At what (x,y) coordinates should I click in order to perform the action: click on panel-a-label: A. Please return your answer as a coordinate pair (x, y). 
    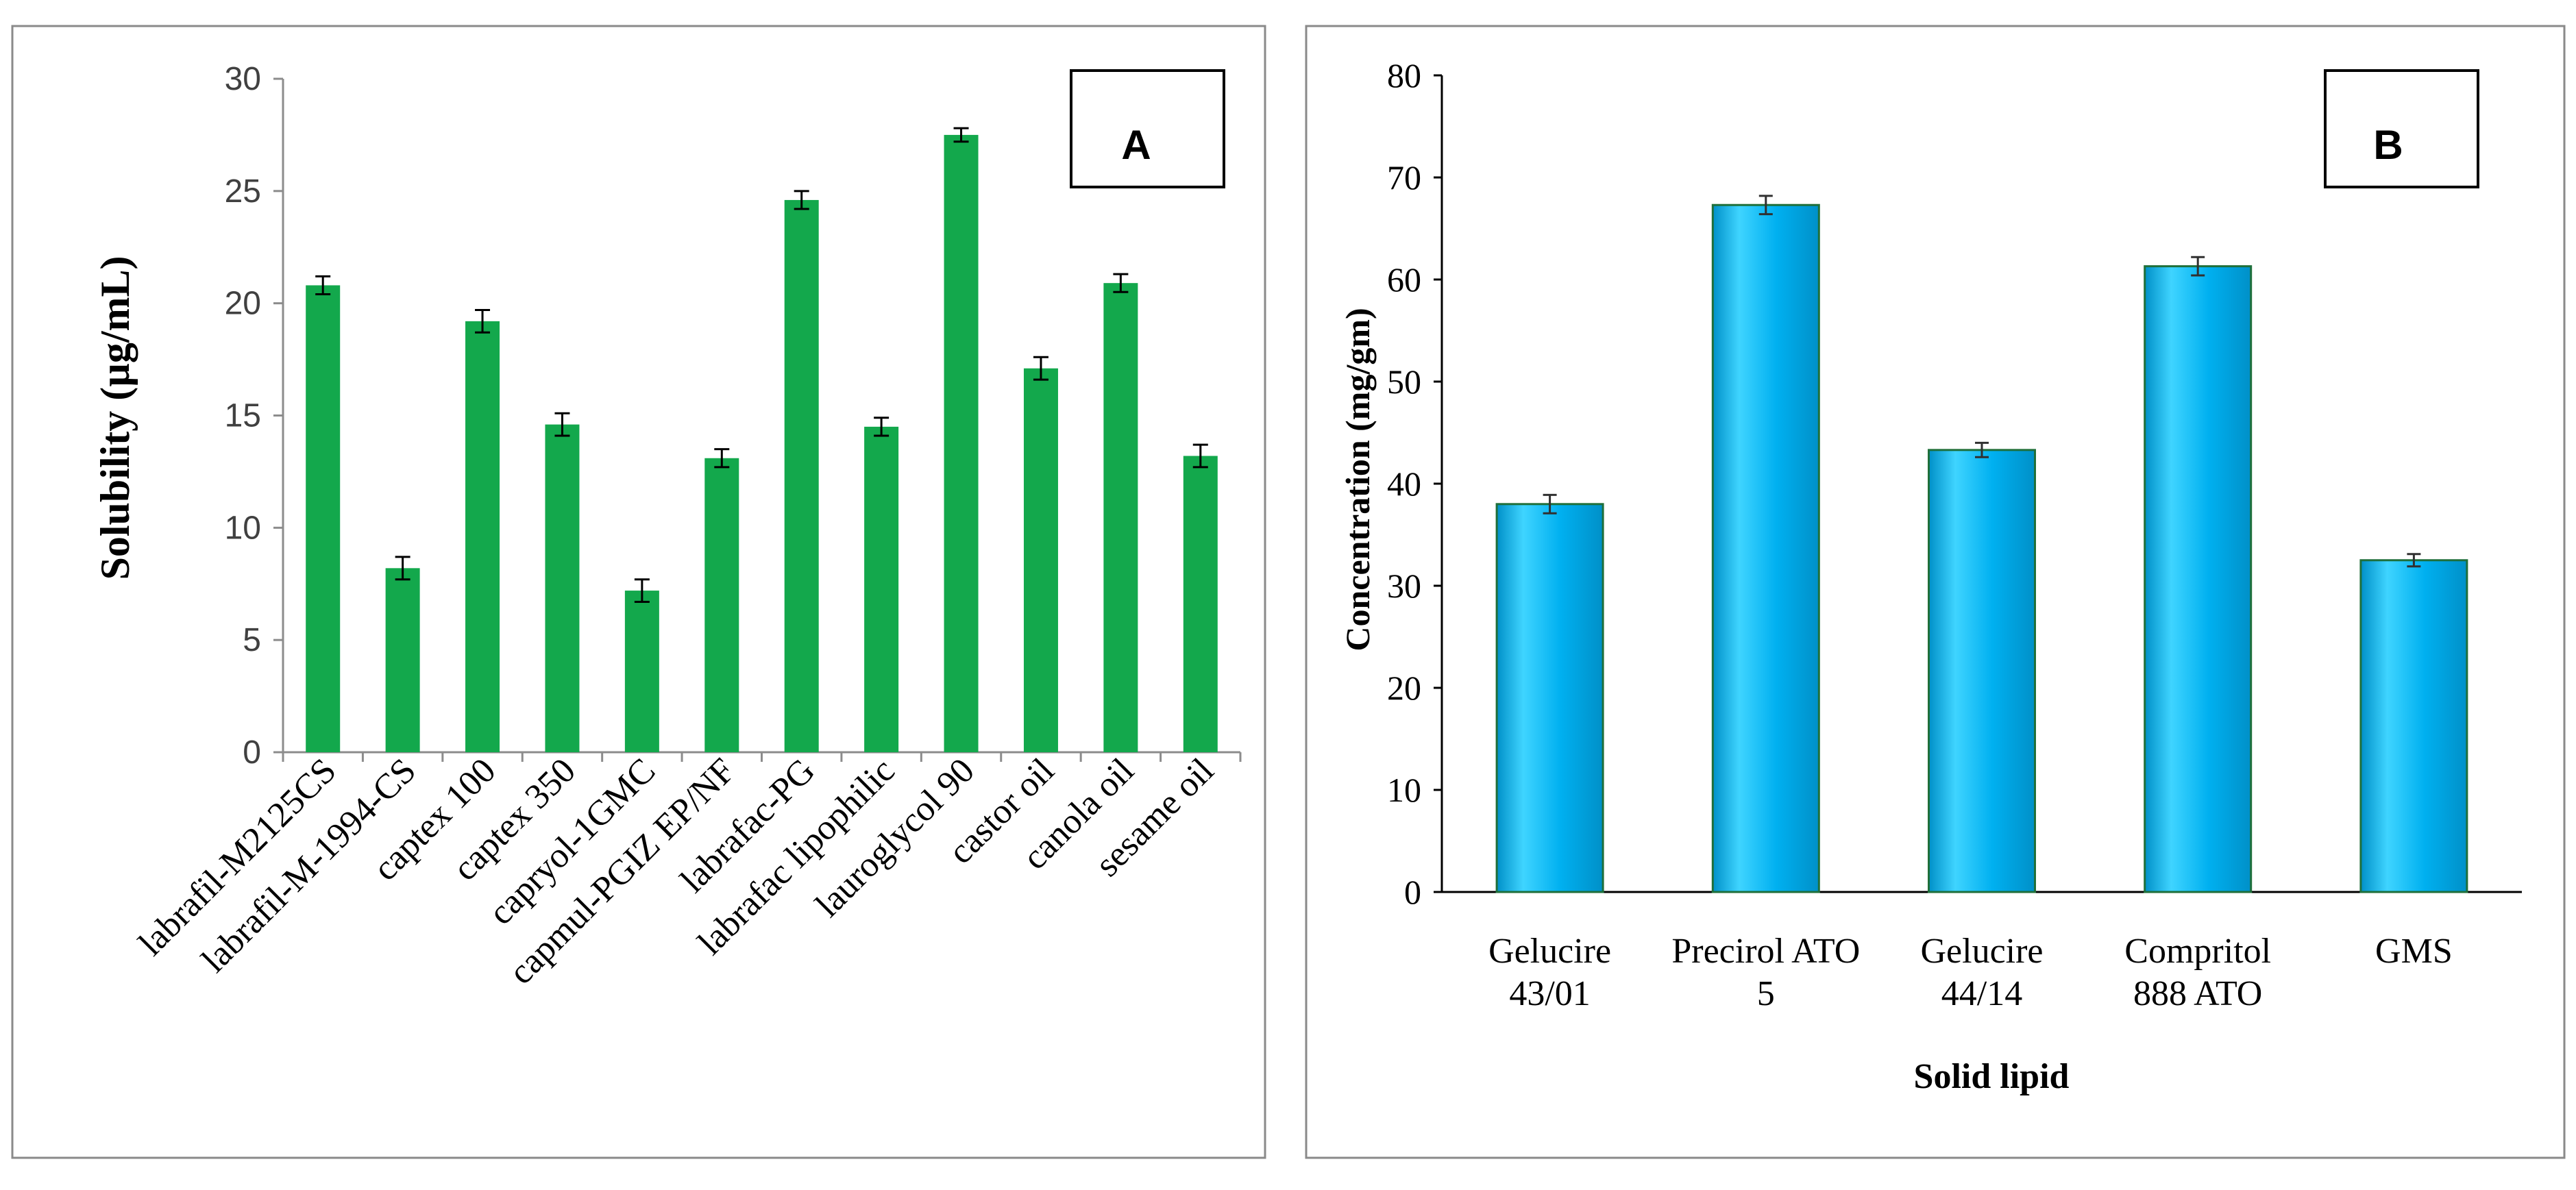
    Looking at the image, I should click on (1136, 145).